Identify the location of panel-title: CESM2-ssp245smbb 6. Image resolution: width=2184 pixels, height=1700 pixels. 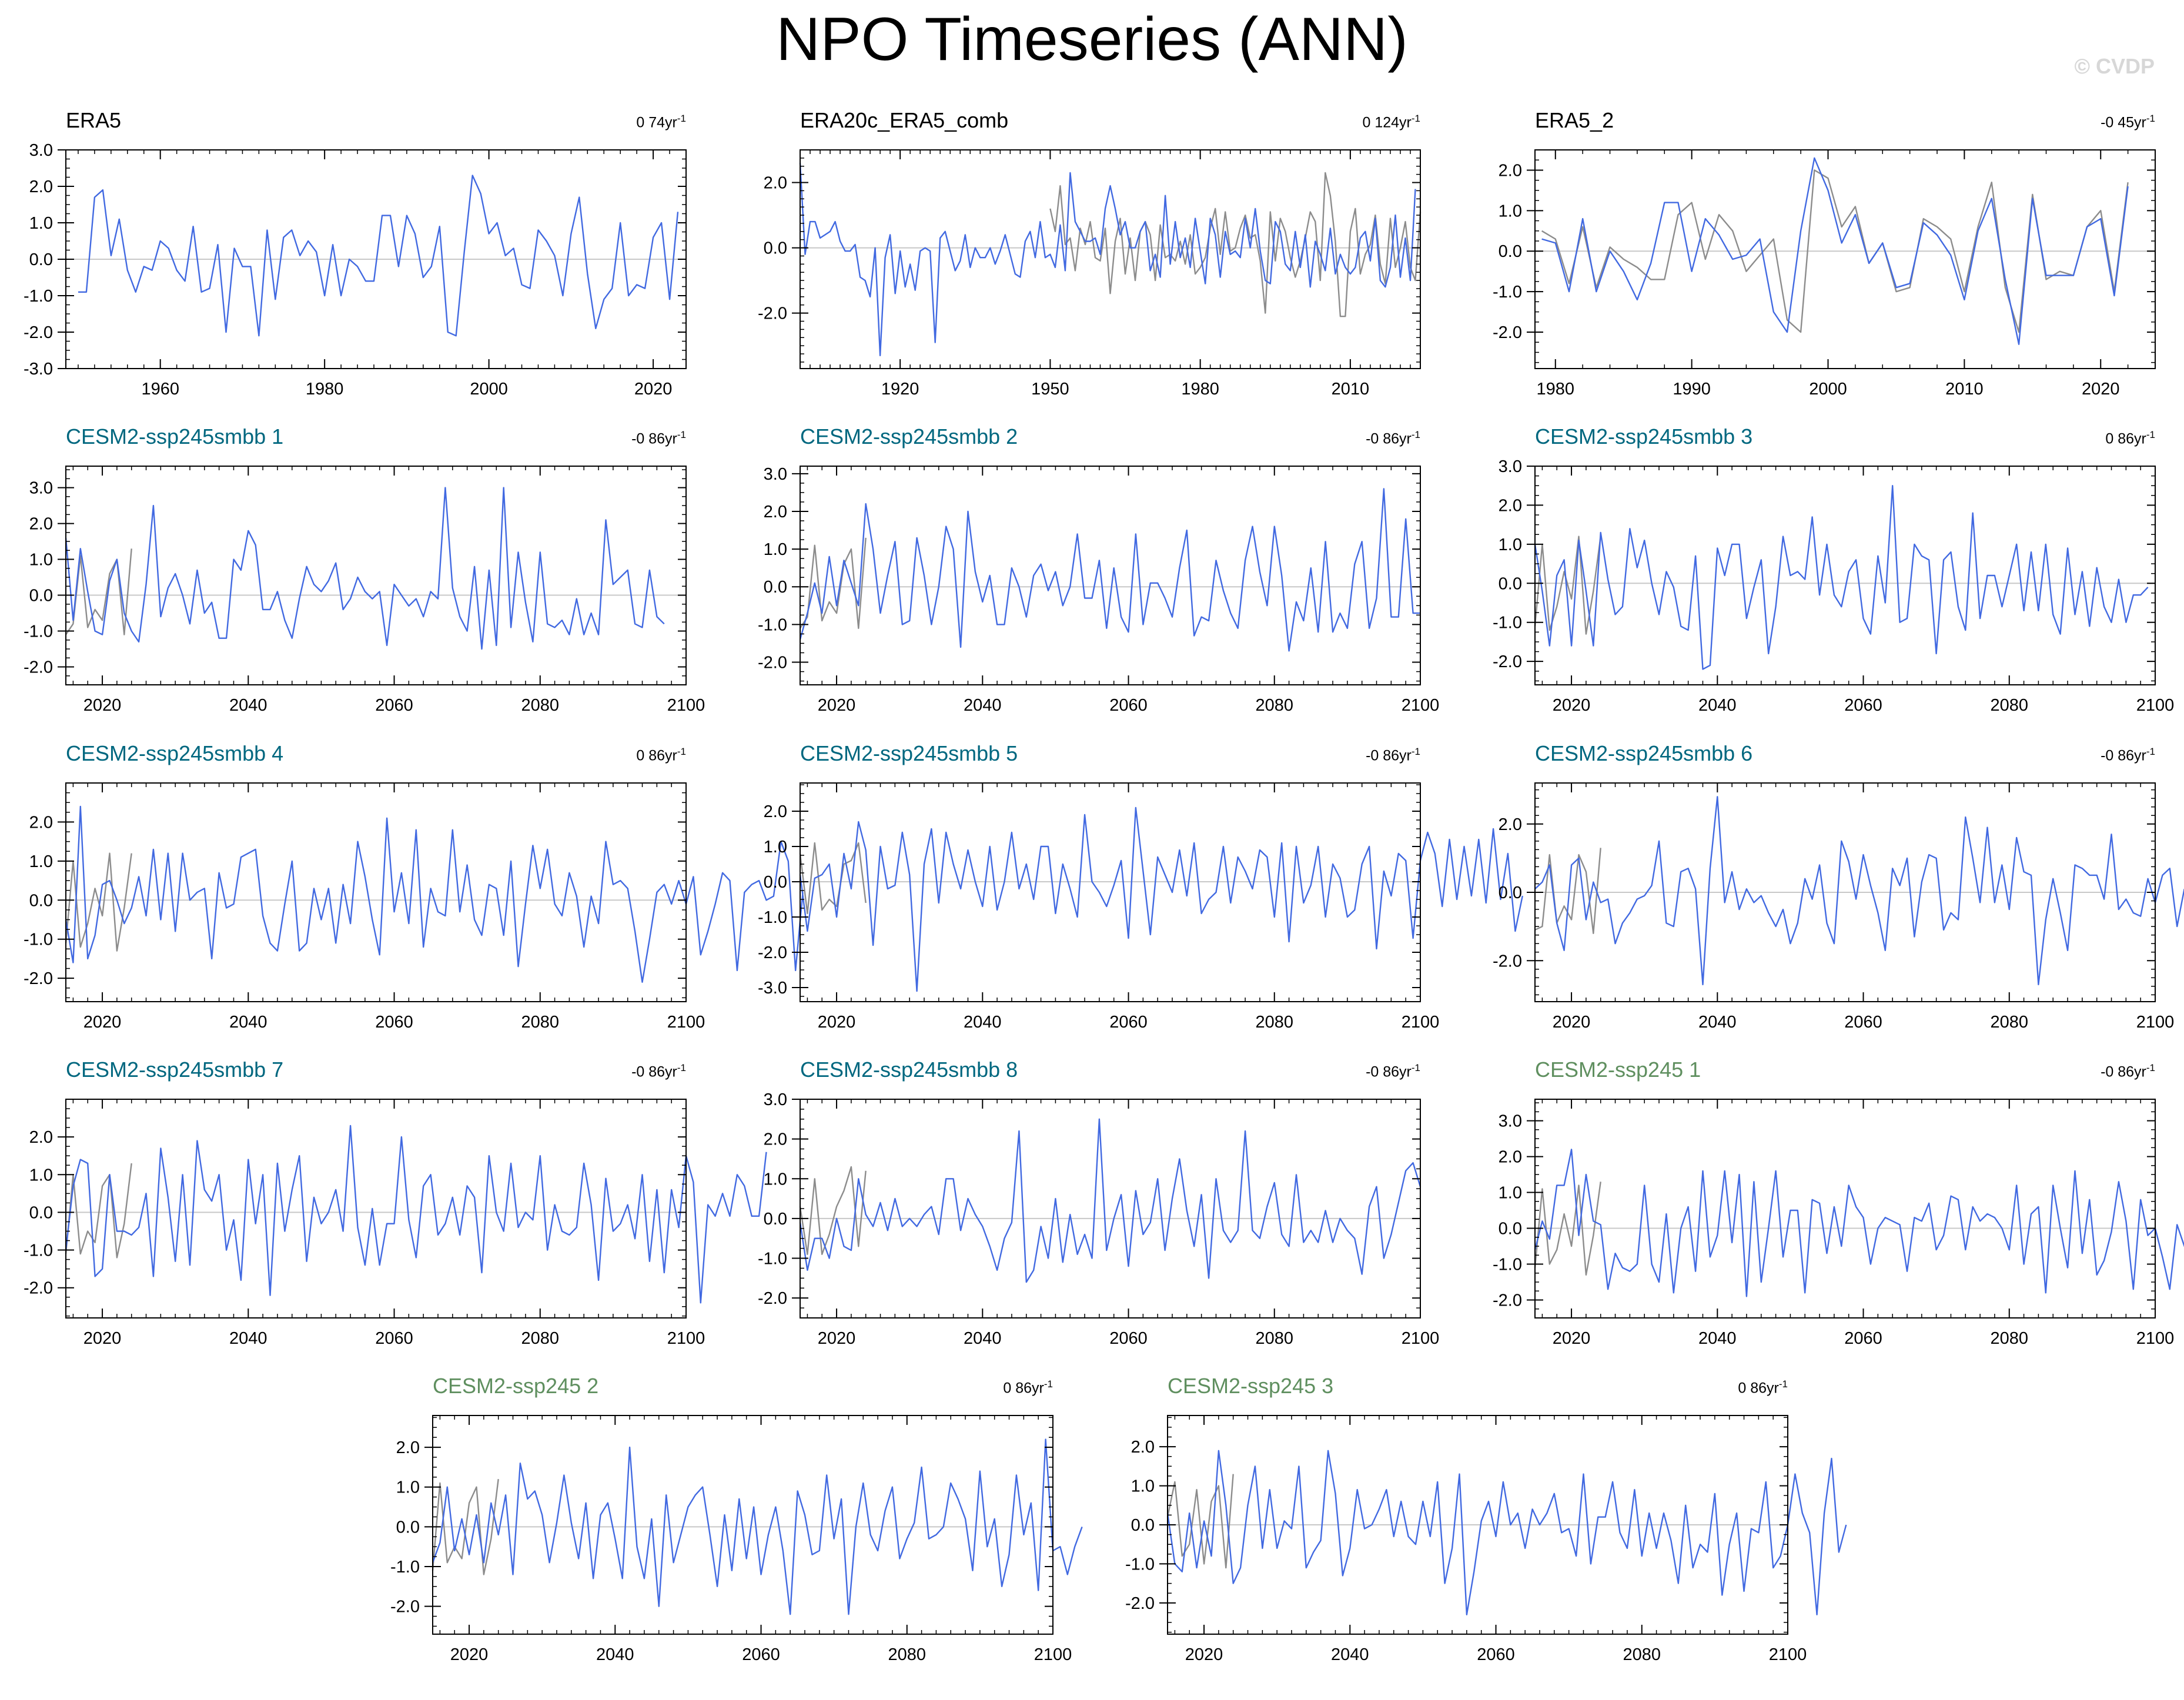
(1644, 753).